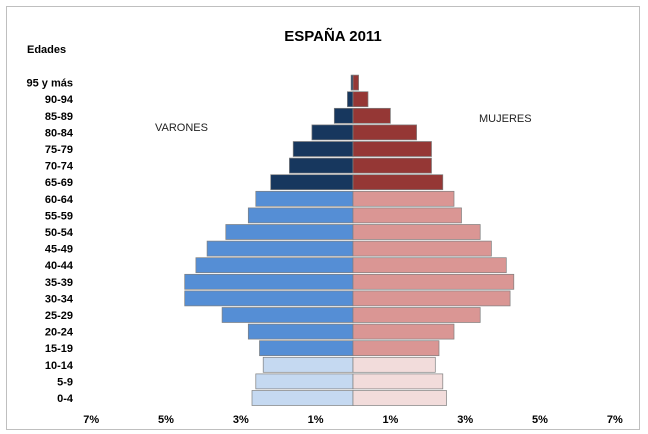  Describe the element at coordinates (59, 266) in the screenshot. I see `age-label: 40-44` at that location.